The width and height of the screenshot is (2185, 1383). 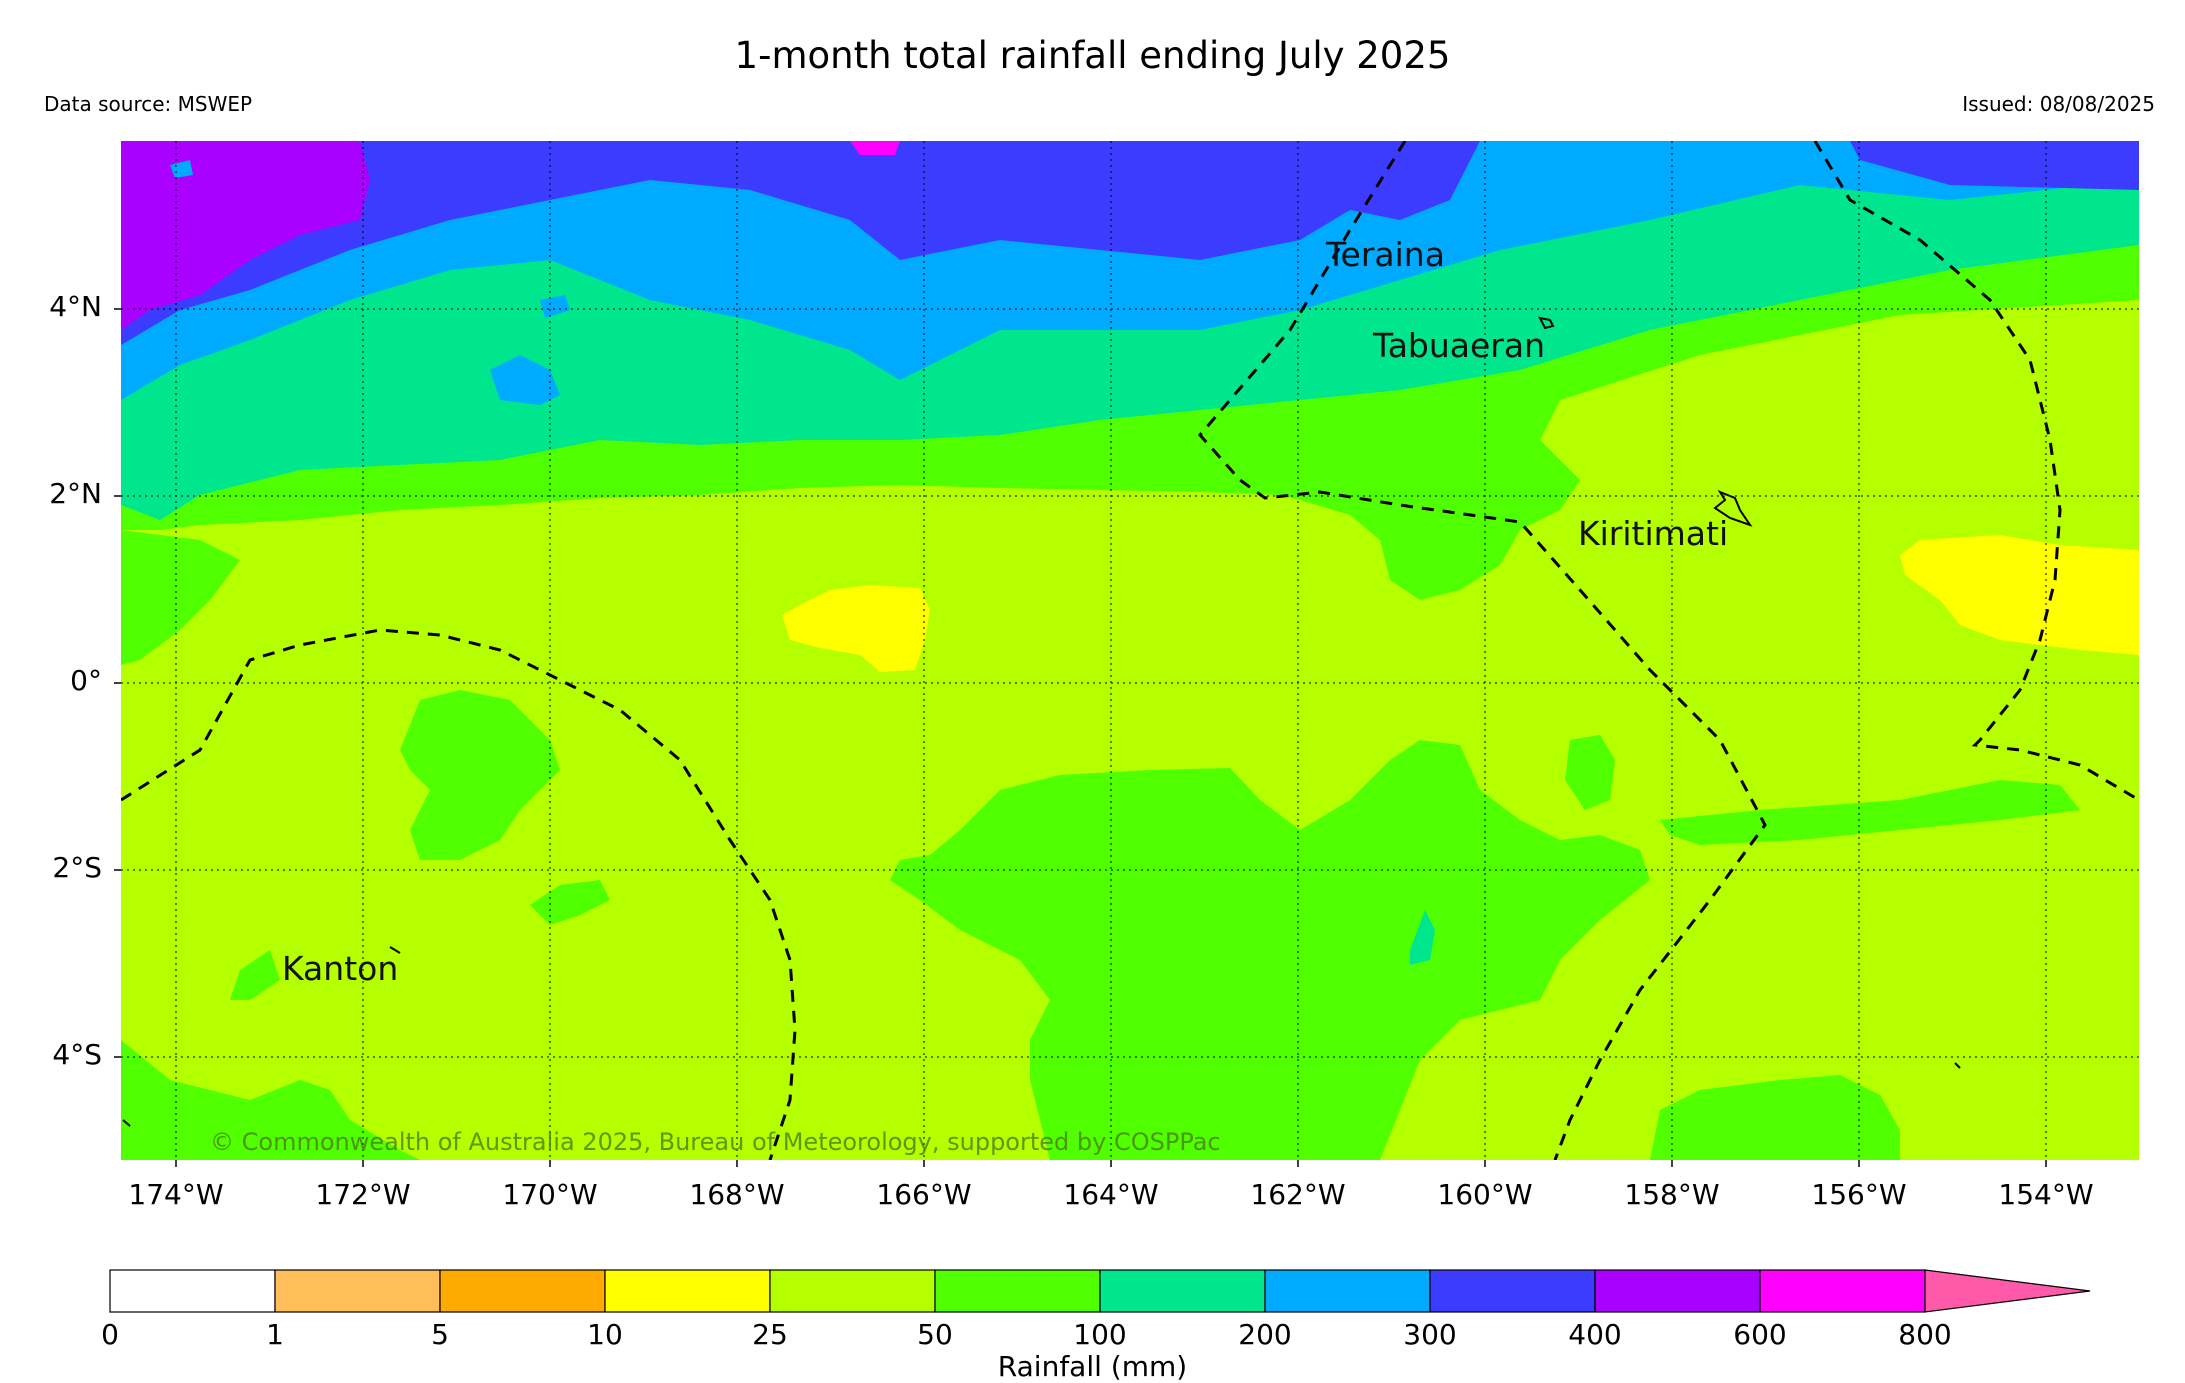 What do you see at coordinates (856, 628) in the screenshot?
I see `patch-10-25-west` at bounding box center [856, 628].